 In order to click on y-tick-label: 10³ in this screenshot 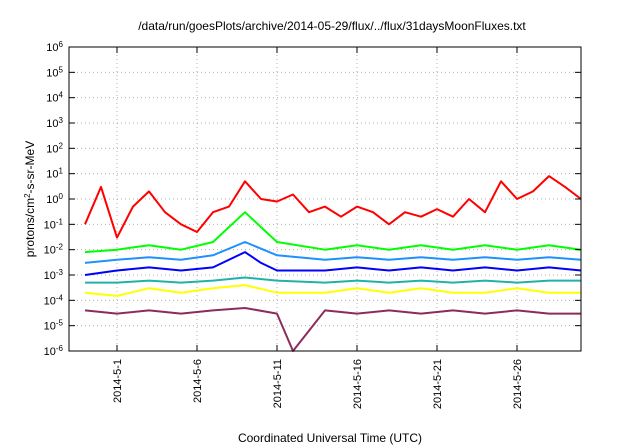, I will do `click(54, 123)`.